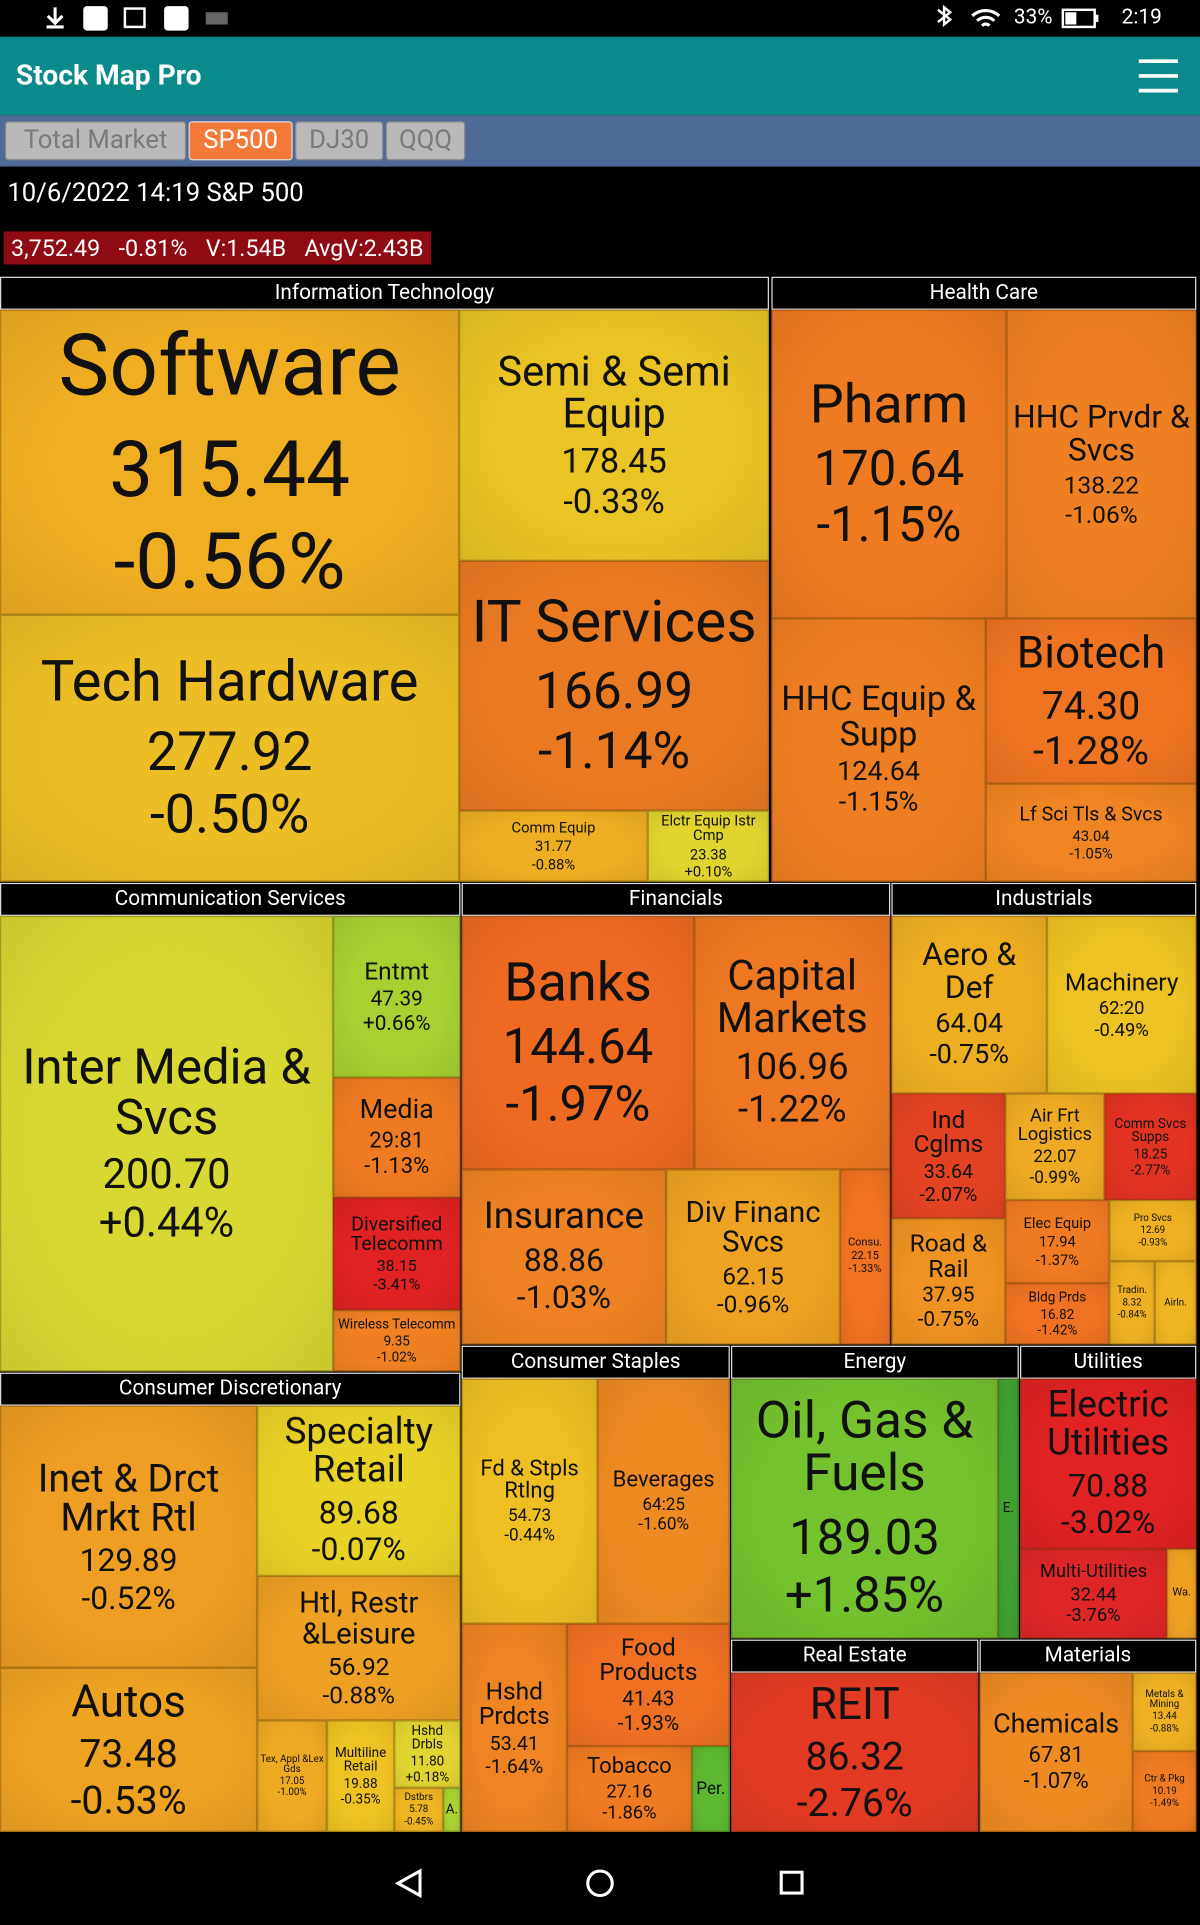 The width and height of the screenshot is (1200, 1925). I want to click on sector-tile: Specialty Retail 89.68 -0.07%, so click(359, 1490).